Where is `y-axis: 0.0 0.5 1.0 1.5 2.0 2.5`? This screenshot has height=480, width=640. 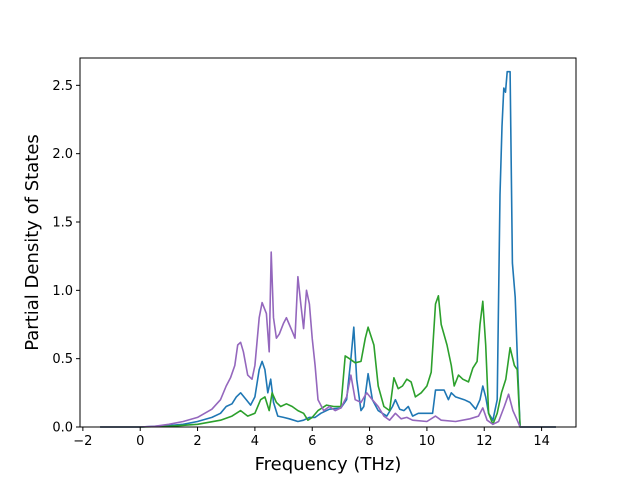 y-axis: 0.0 0.5 1.0 1.5 2.0 2.5 is located at coordinates (66, 257).